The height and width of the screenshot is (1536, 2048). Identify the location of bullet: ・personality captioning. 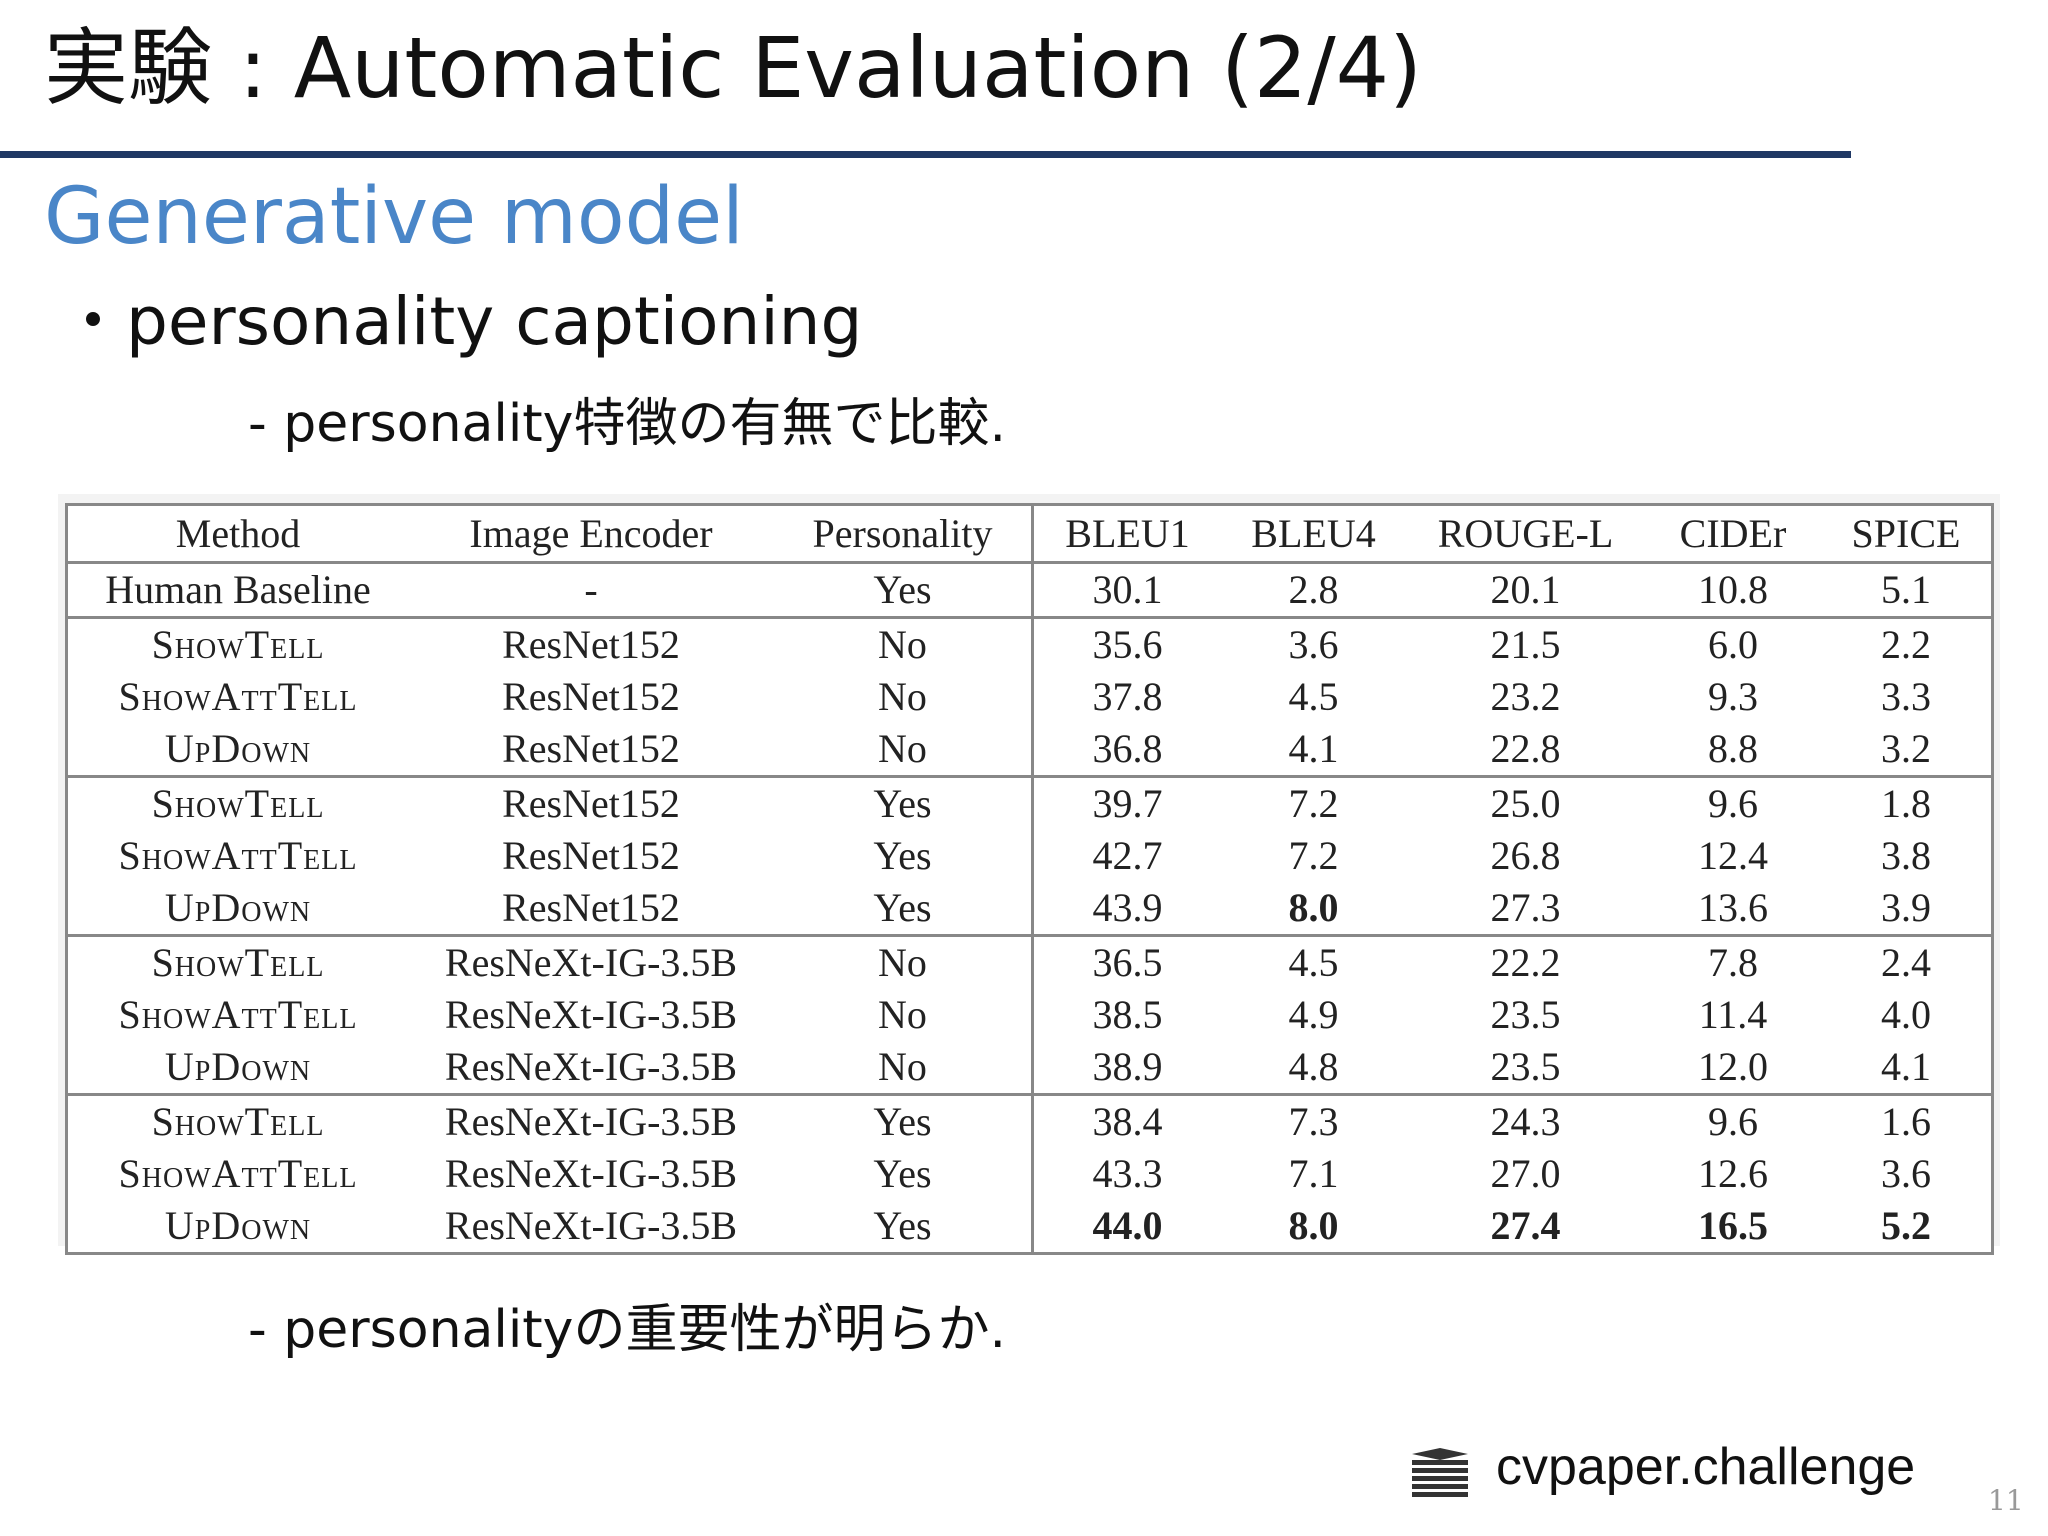
(461, 321).